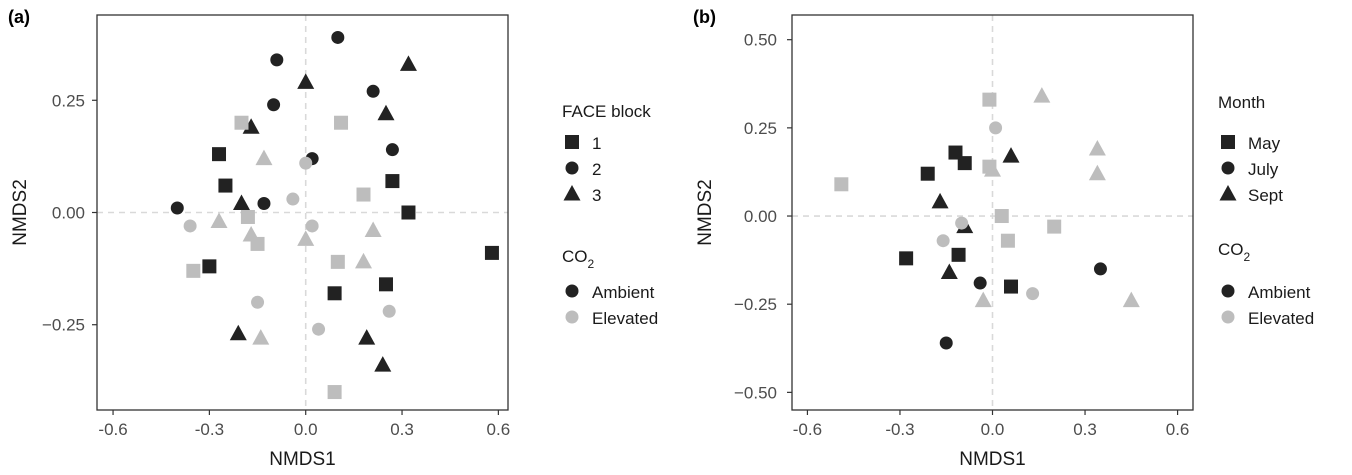 This screenshot has width=1352, height=475. I want to click on panel-label: (b), so click(704, 17).